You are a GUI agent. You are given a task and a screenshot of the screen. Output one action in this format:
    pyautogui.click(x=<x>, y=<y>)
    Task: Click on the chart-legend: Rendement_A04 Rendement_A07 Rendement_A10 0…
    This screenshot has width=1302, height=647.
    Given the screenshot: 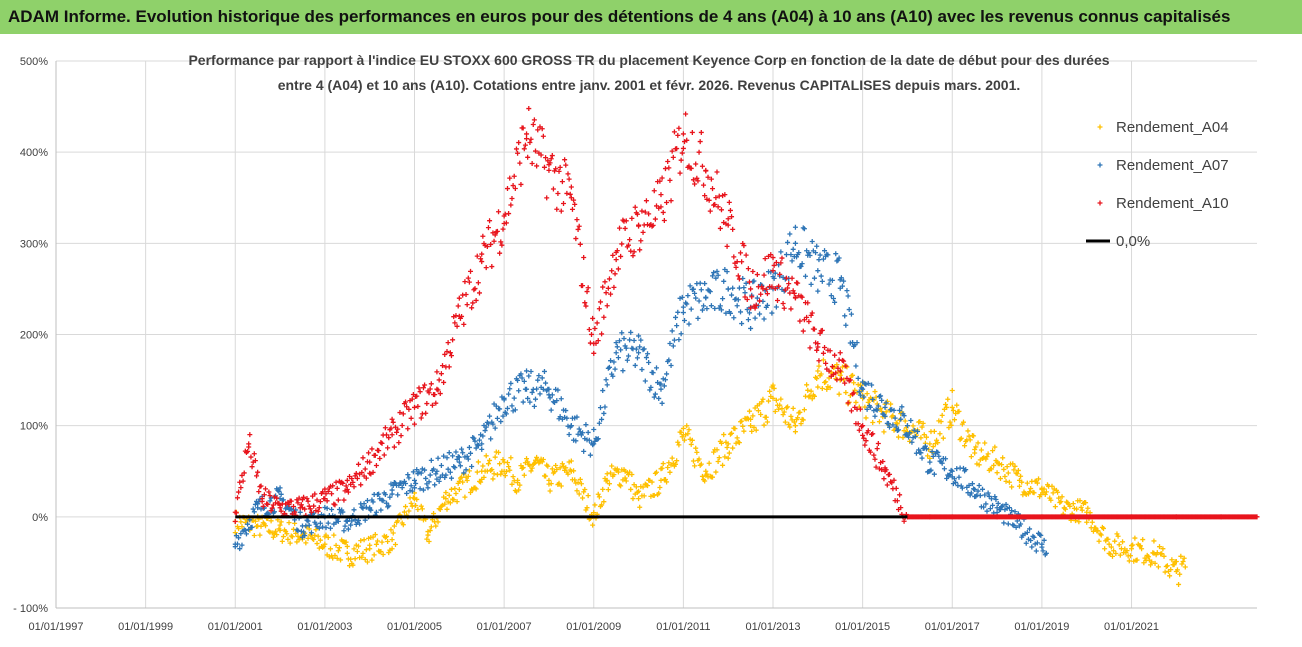 What is the action you would take?
    pyautogui.click(x=1157, y=184)
    